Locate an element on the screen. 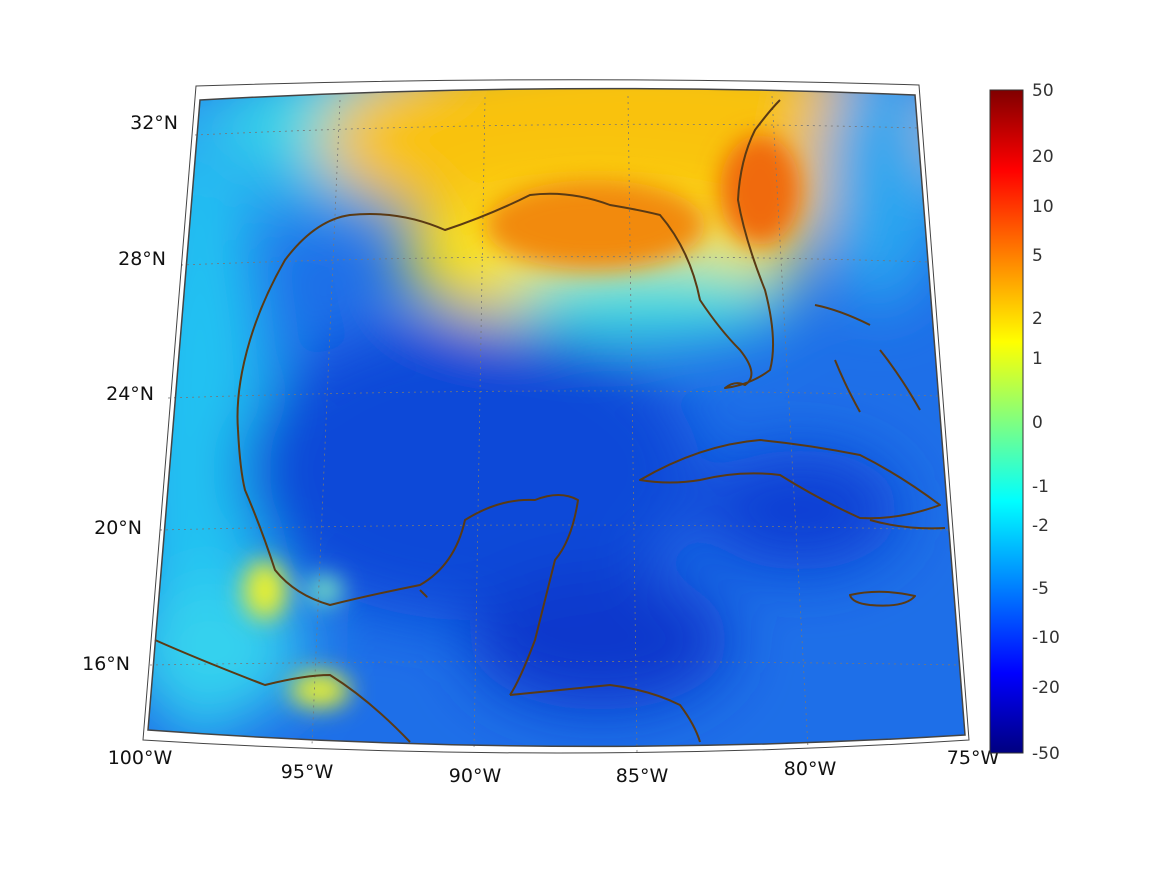  coast-pacific is located at coordinates (282, 691).